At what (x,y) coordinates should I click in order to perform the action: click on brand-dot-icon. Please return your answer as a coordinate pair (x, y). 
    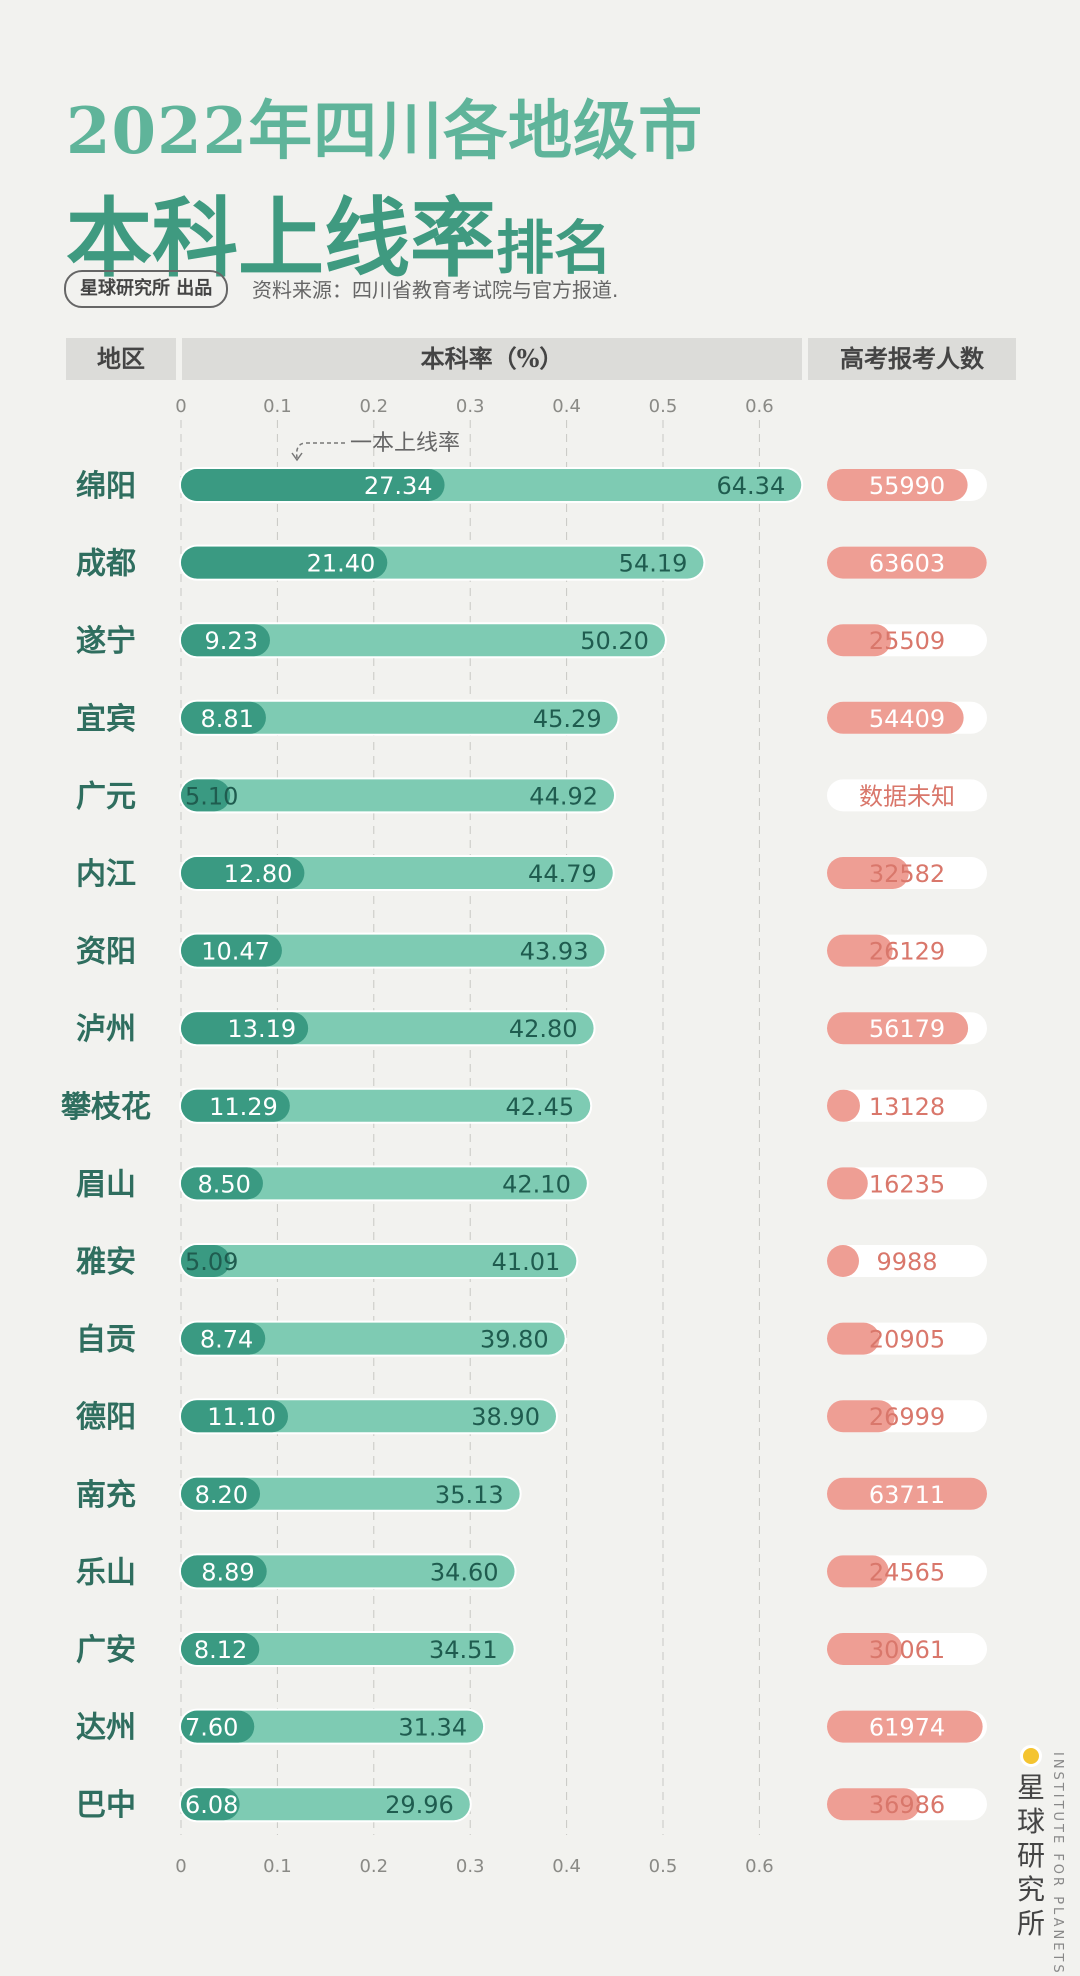
    Looking at the image, I should click on (1031, 1756).